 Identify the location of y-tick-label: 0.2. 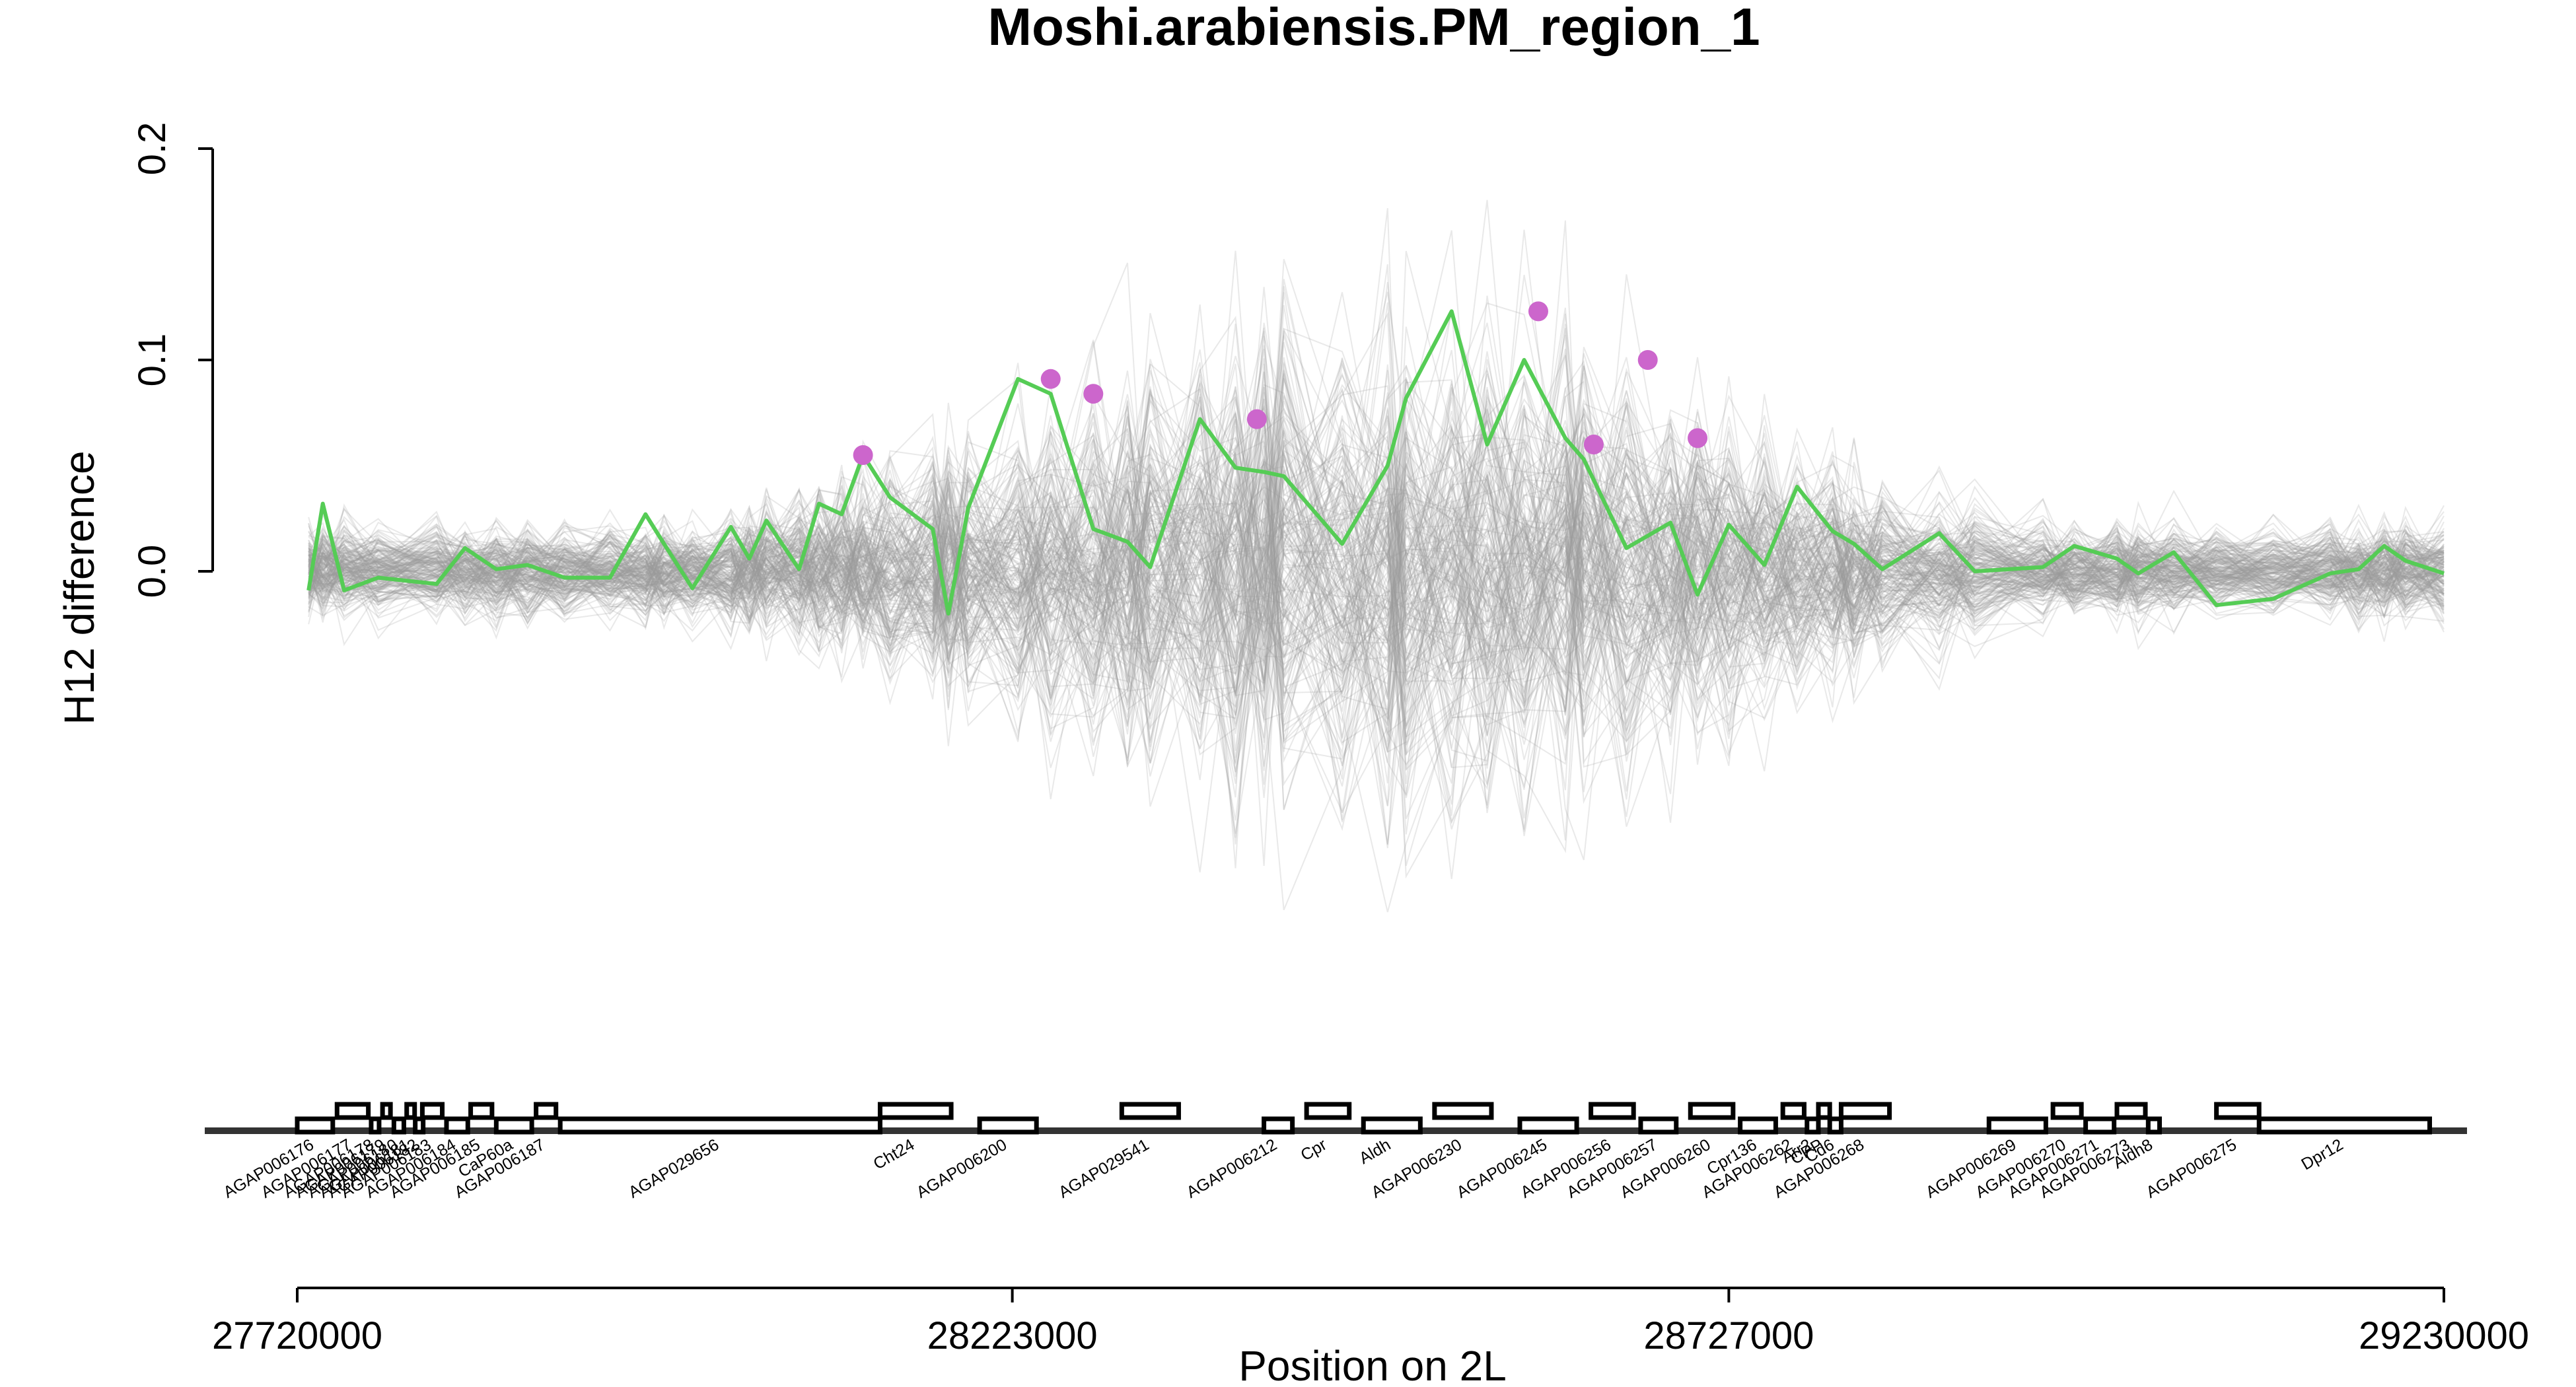
(152, 149).